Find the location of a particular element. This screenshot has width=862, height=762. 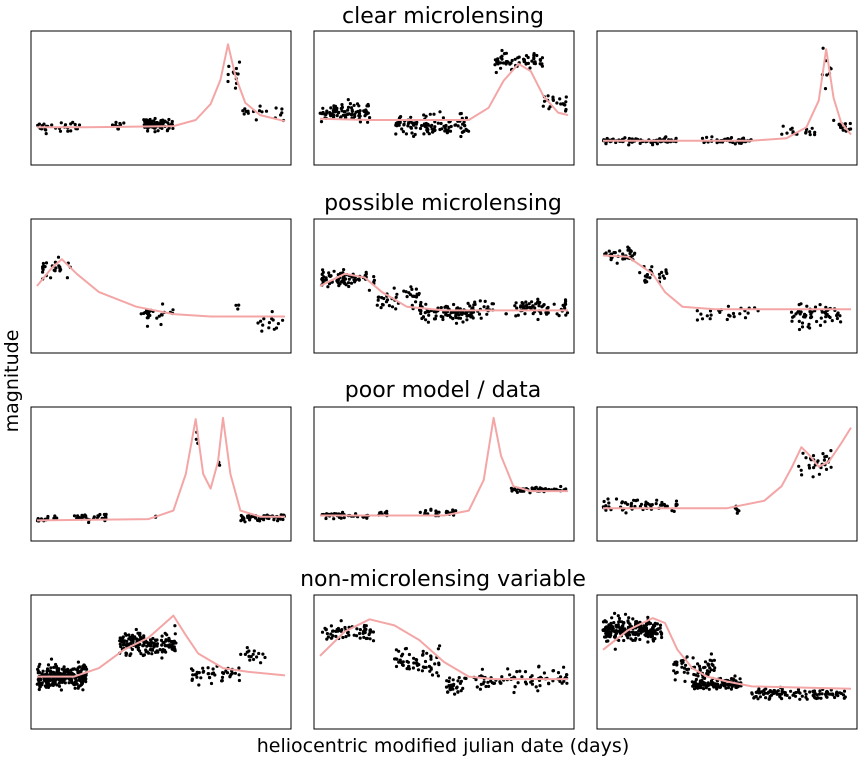

model-curve is located at coordinates (161, 646).